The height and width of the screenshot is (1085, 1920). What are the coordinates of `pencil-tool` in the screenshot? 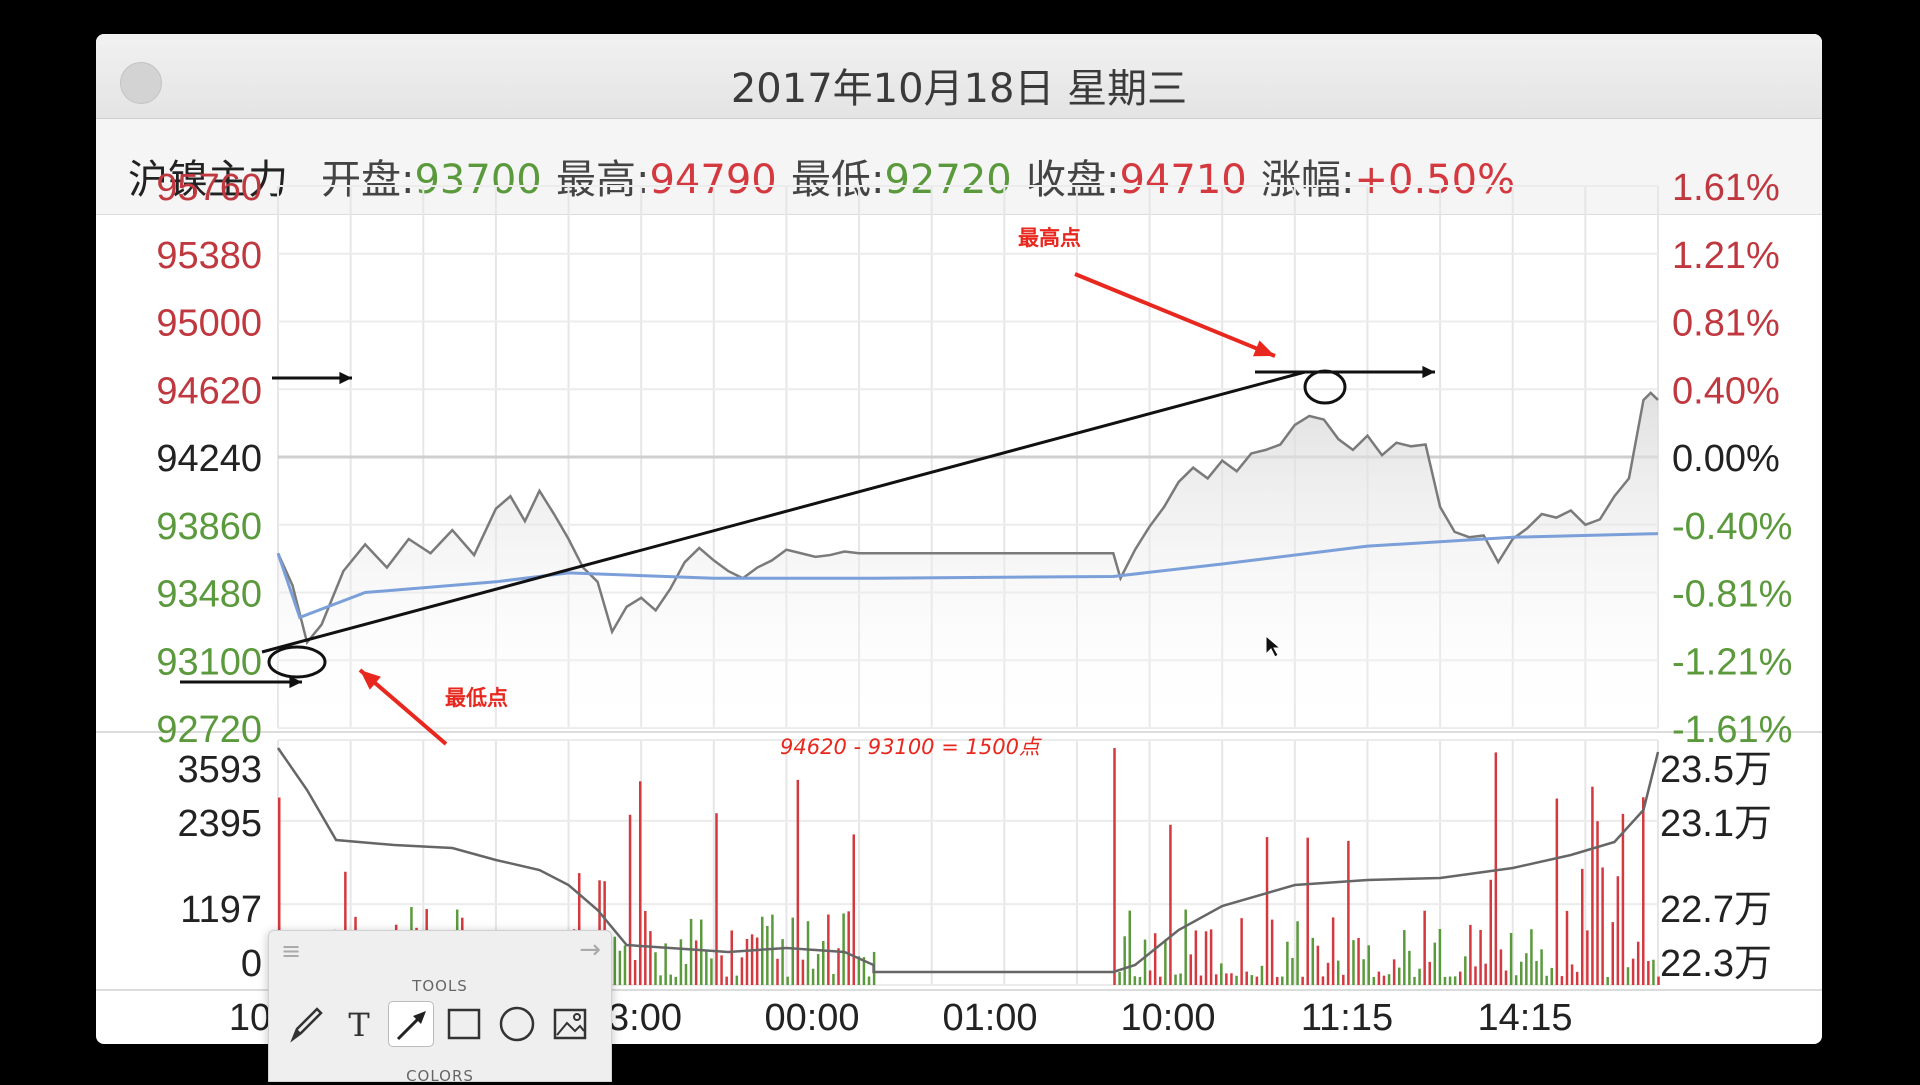 It's located at (306, 1024).